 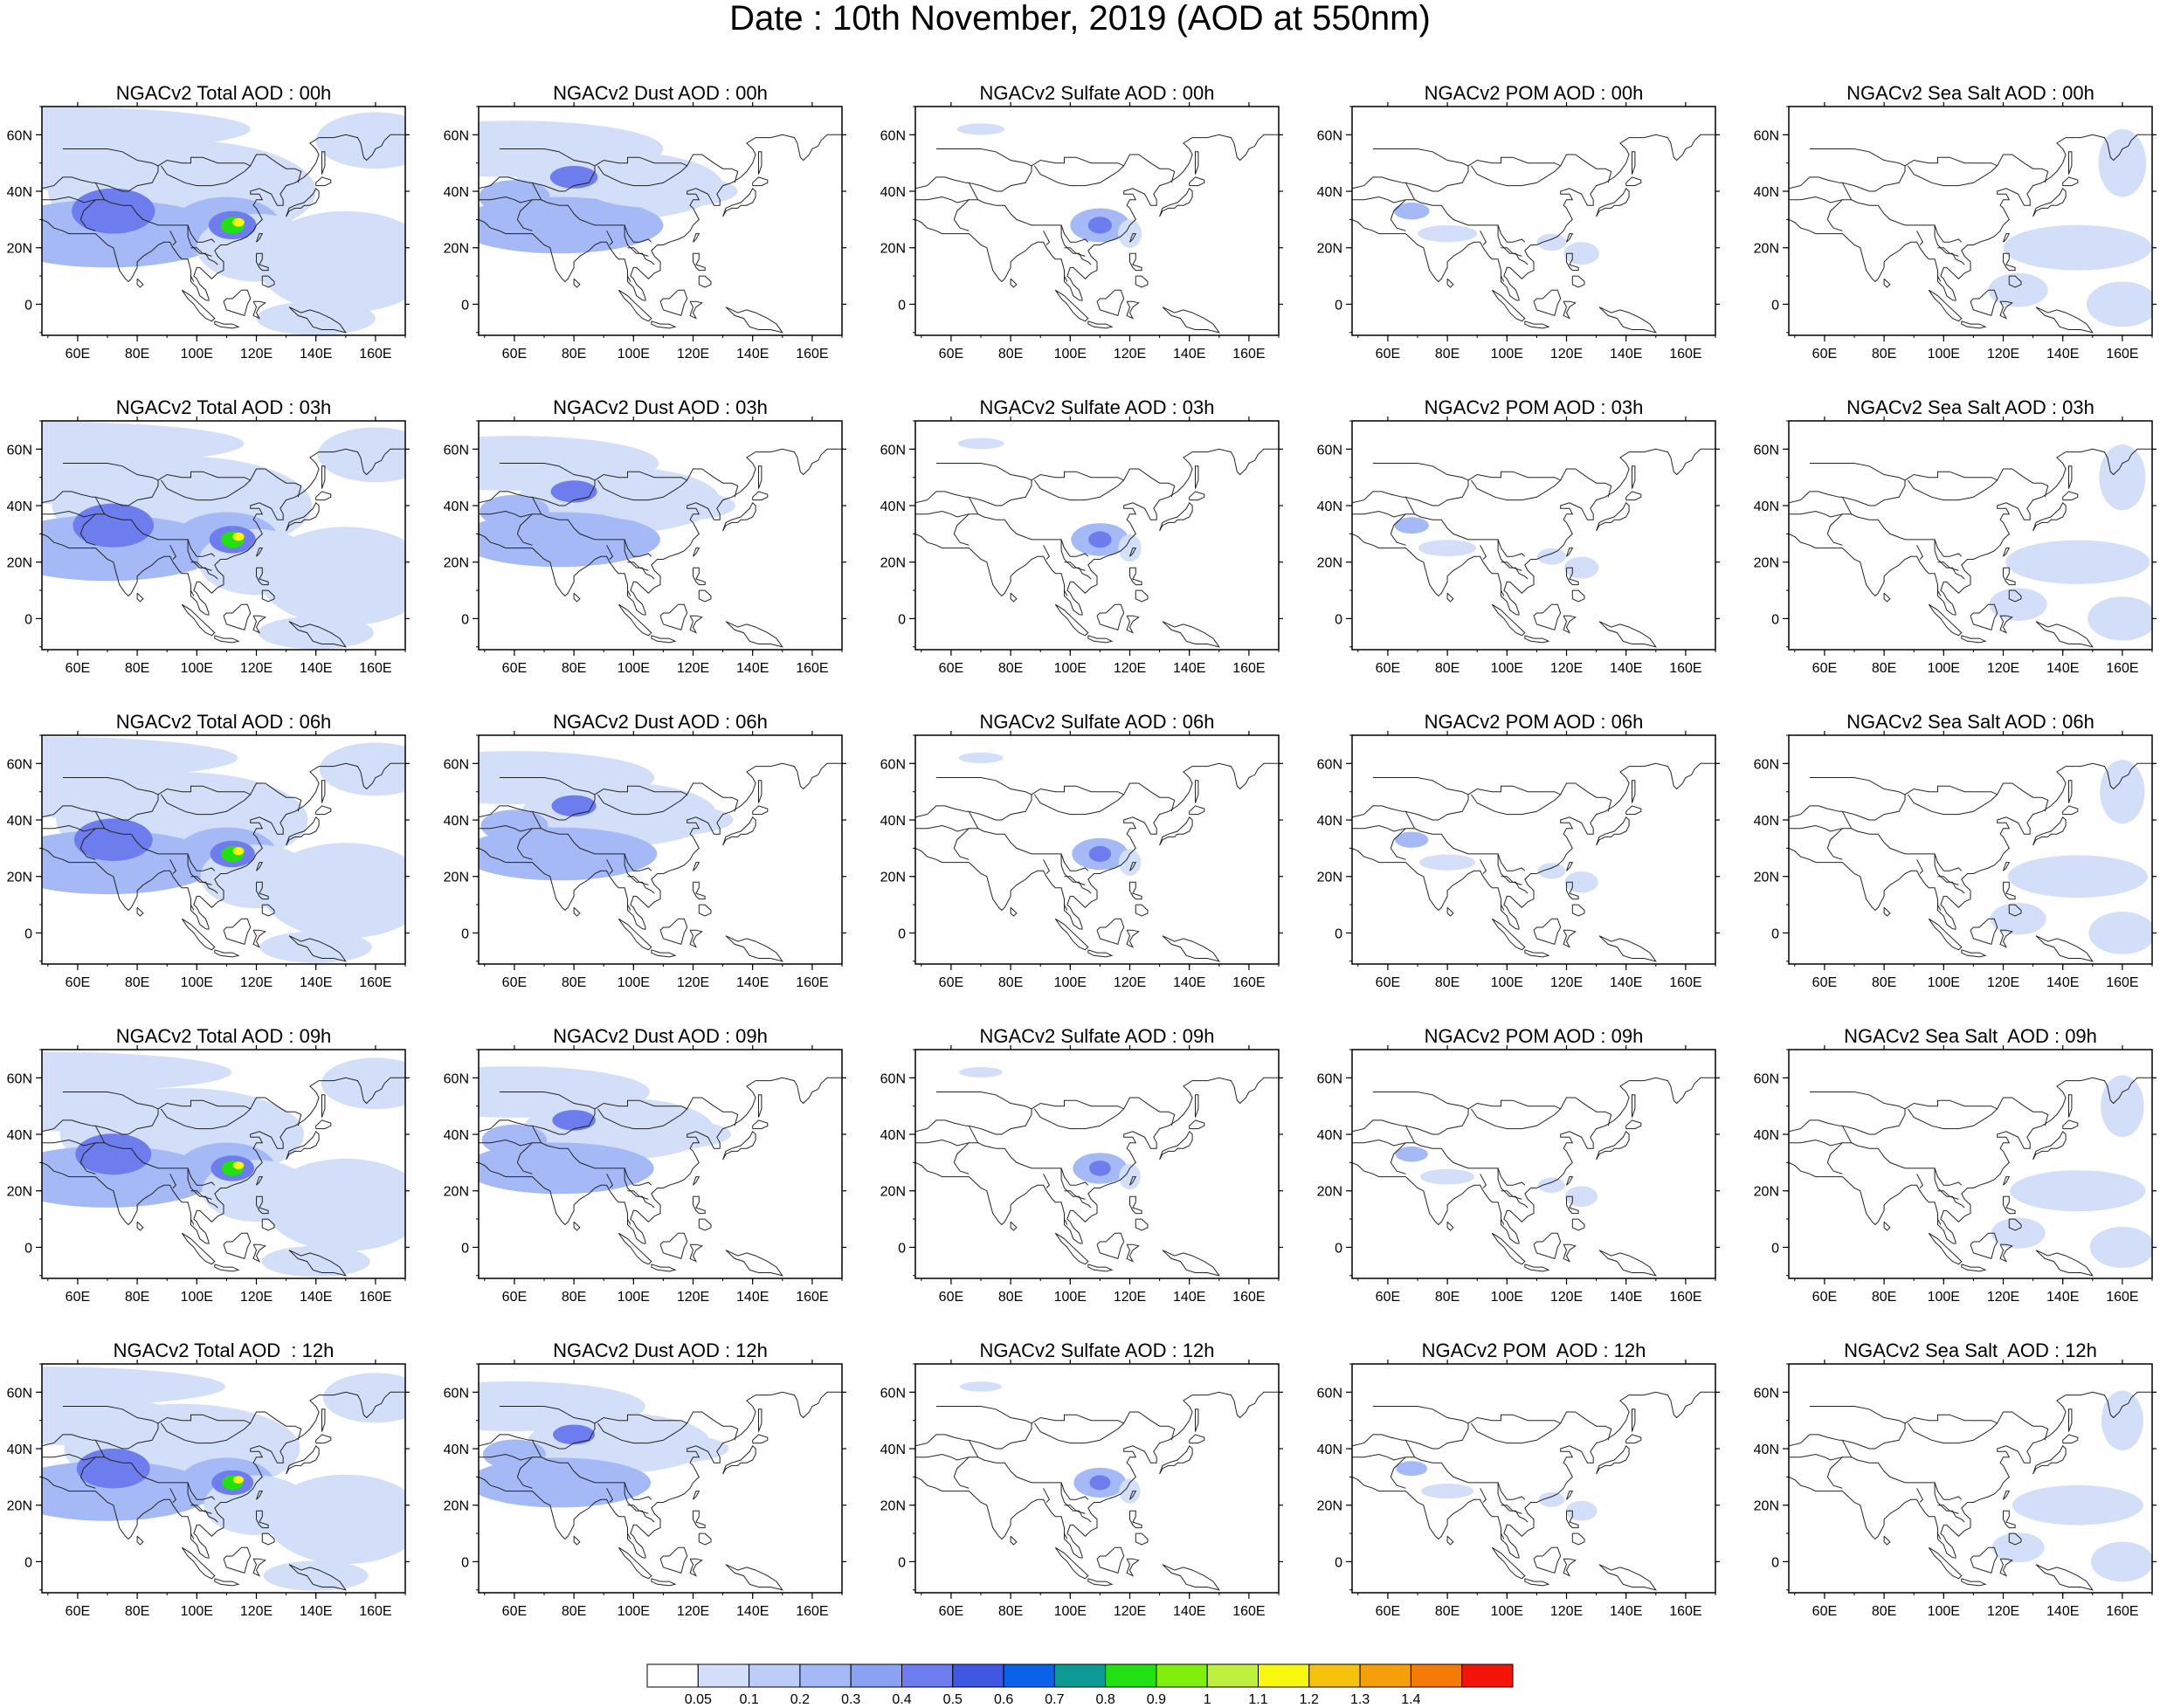 What do you see at coordinates (1766, 192) in the screenshot?
I see `y-tick-label: 40N` at bounding box center [1766, 192].